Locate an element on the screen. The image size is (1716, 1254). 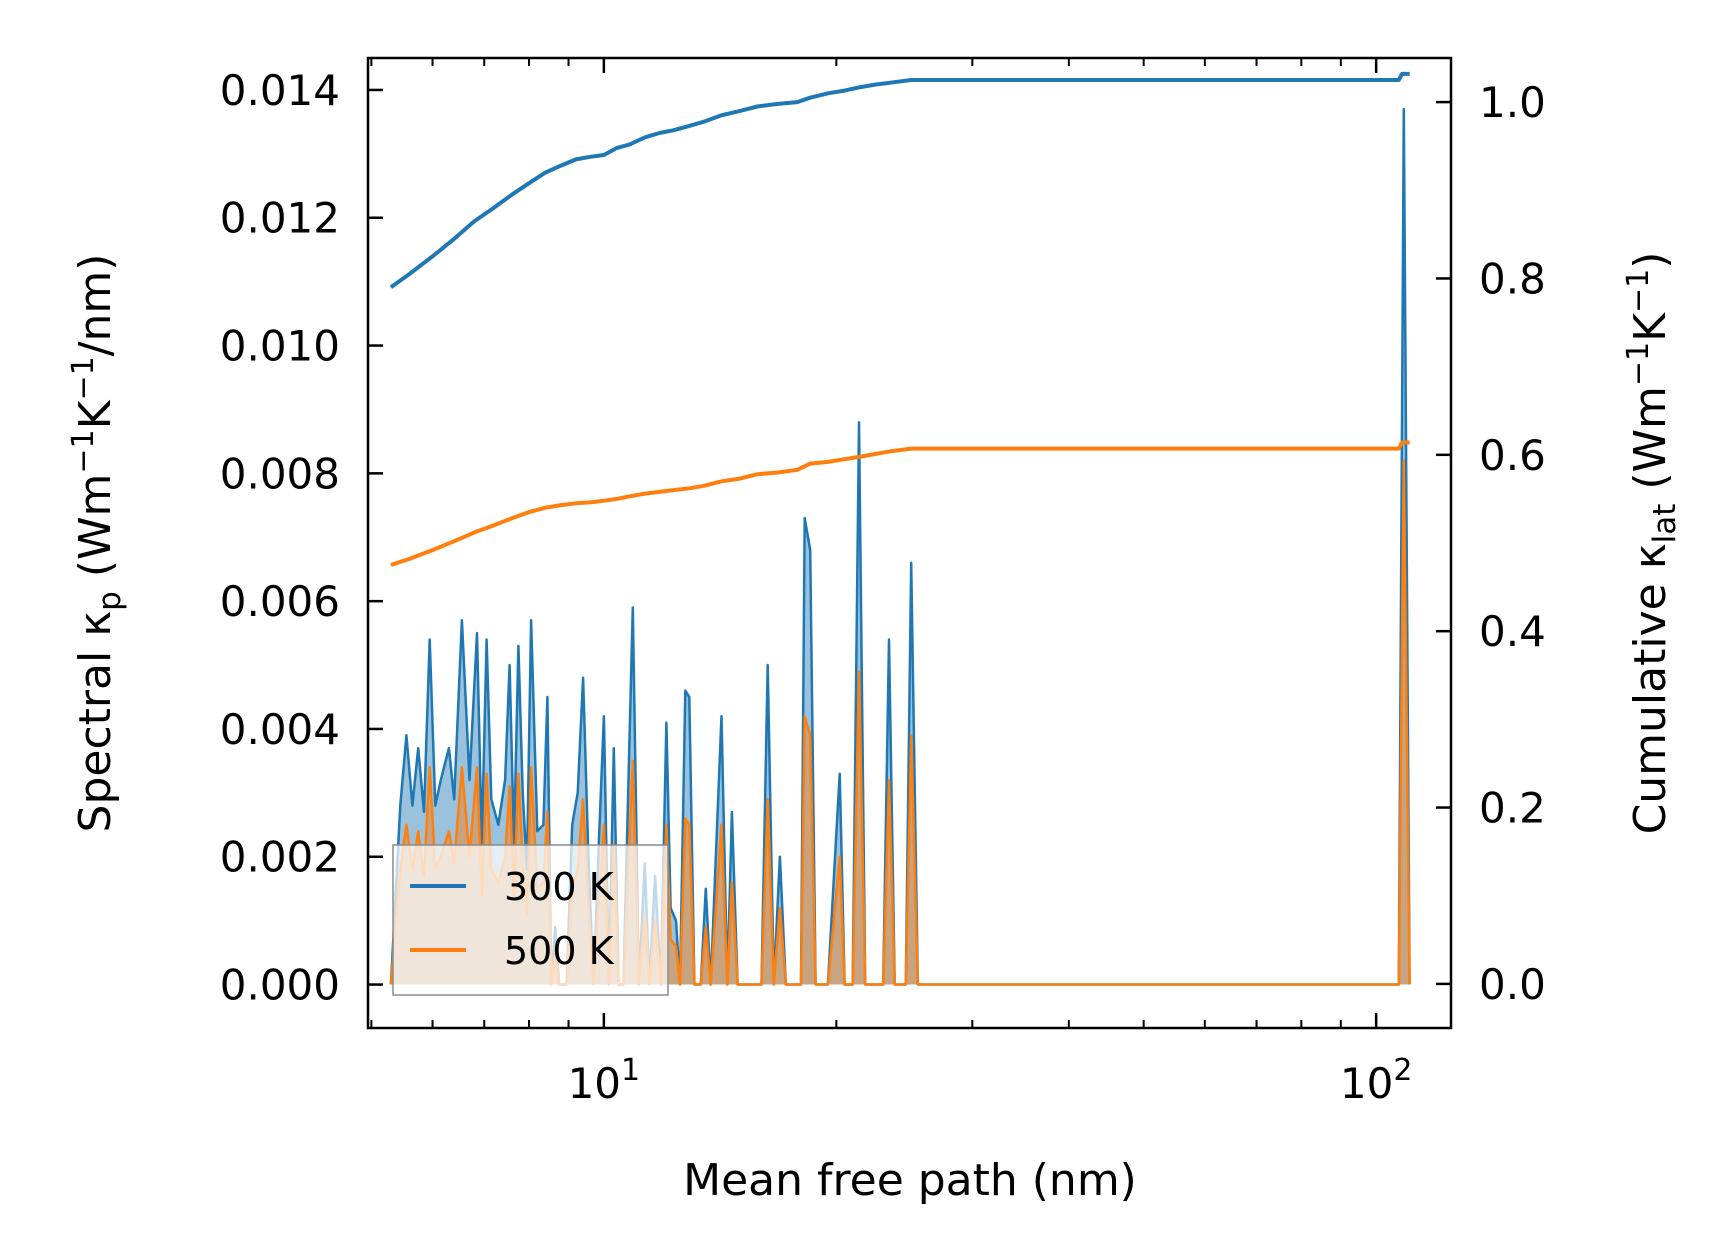
y-right-label-part: Cumulative κ is located at coordinates (1650, 688).